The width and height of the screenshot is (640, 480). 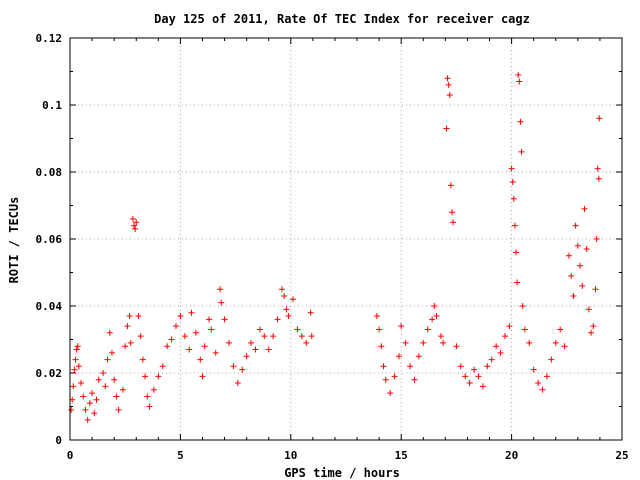 What do you see at coordinates (342, 473) in the screenshot?
I see `x-axis-label: GPS time / hours` at bounding box center [342, 473].